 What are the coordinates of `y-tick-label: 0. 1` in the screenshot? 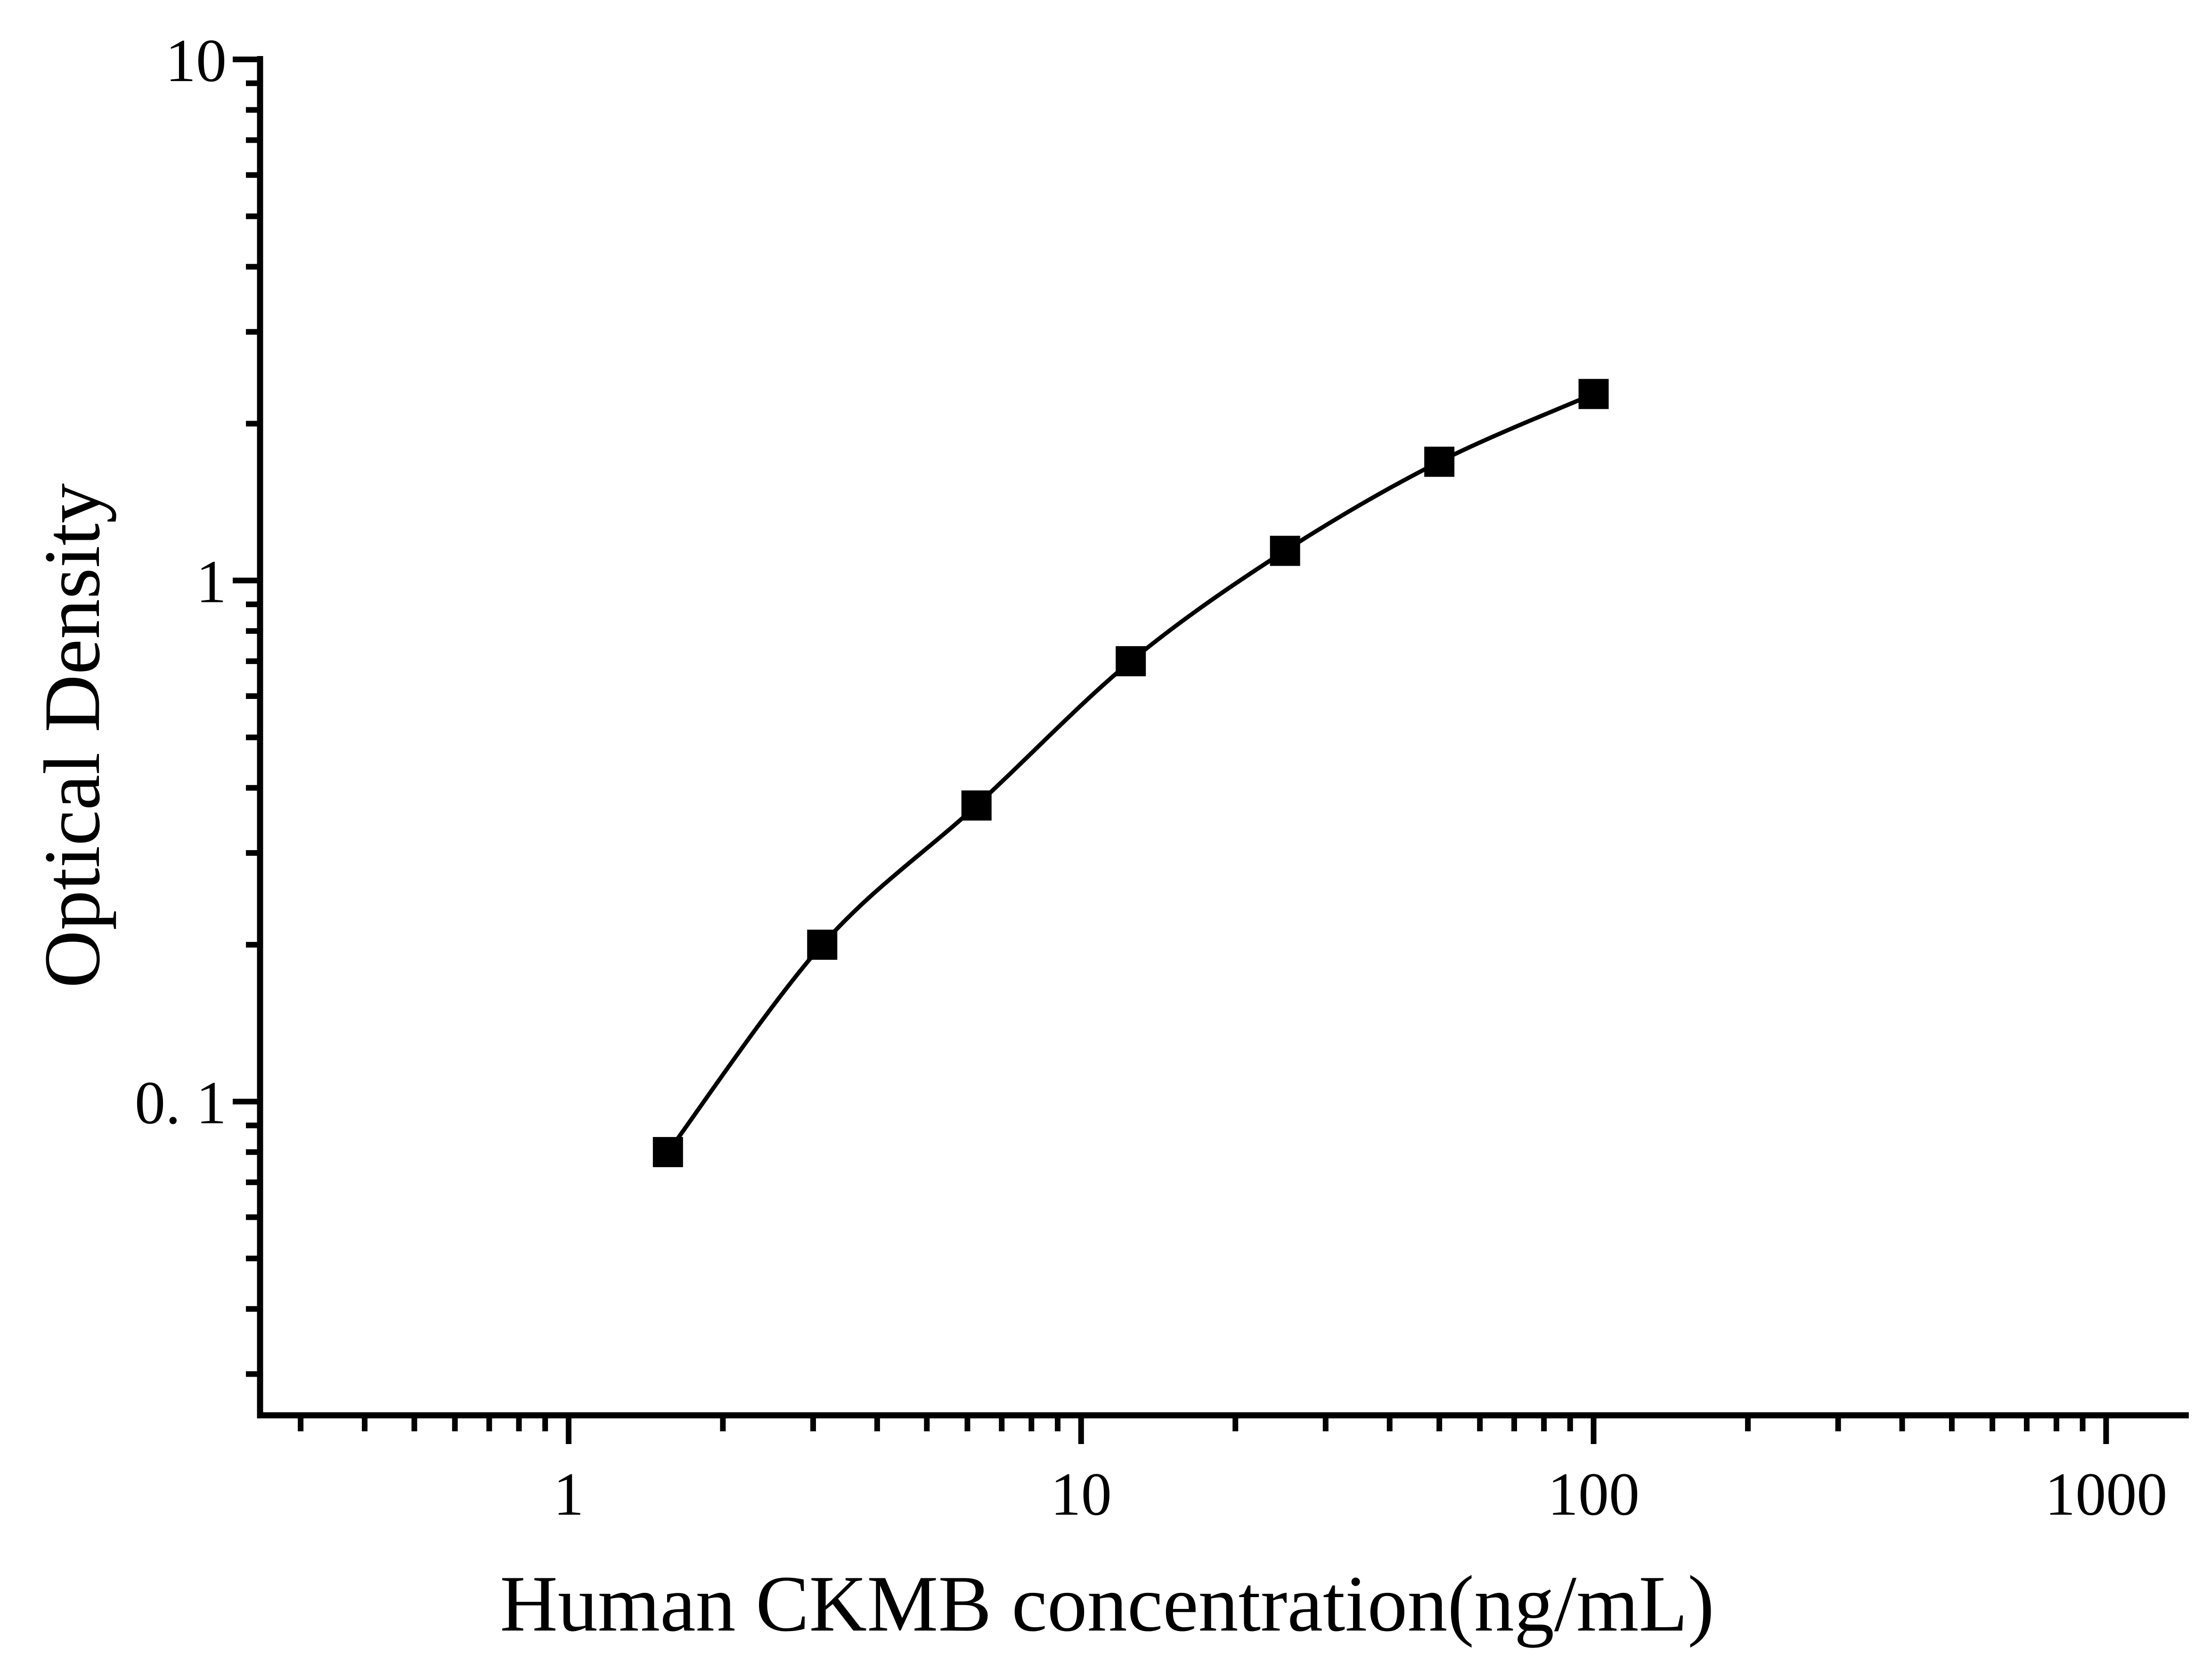 It's located at (181, 1103).